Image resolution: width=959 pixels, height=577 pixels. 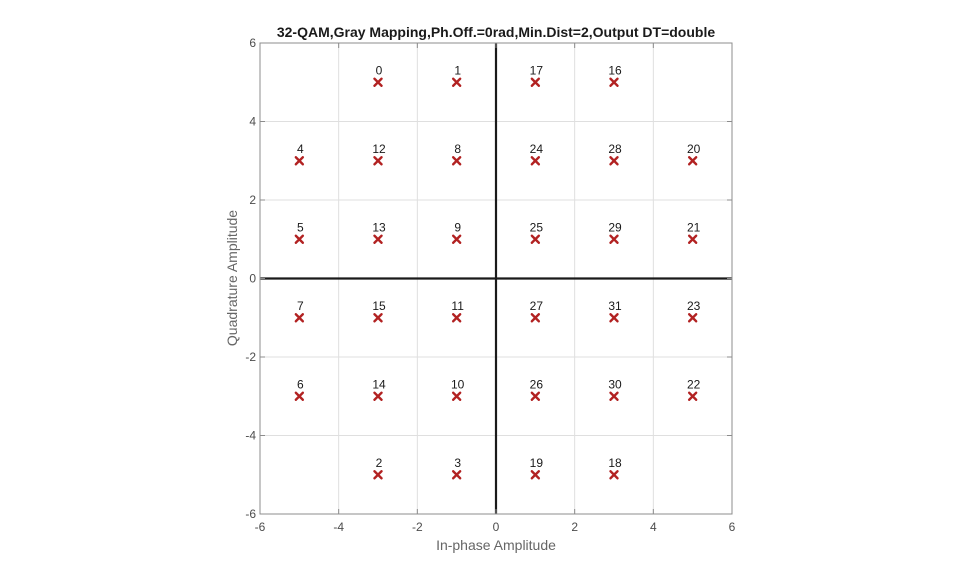 I want to click on symbol-label: 13, so click(x=379, y=227).